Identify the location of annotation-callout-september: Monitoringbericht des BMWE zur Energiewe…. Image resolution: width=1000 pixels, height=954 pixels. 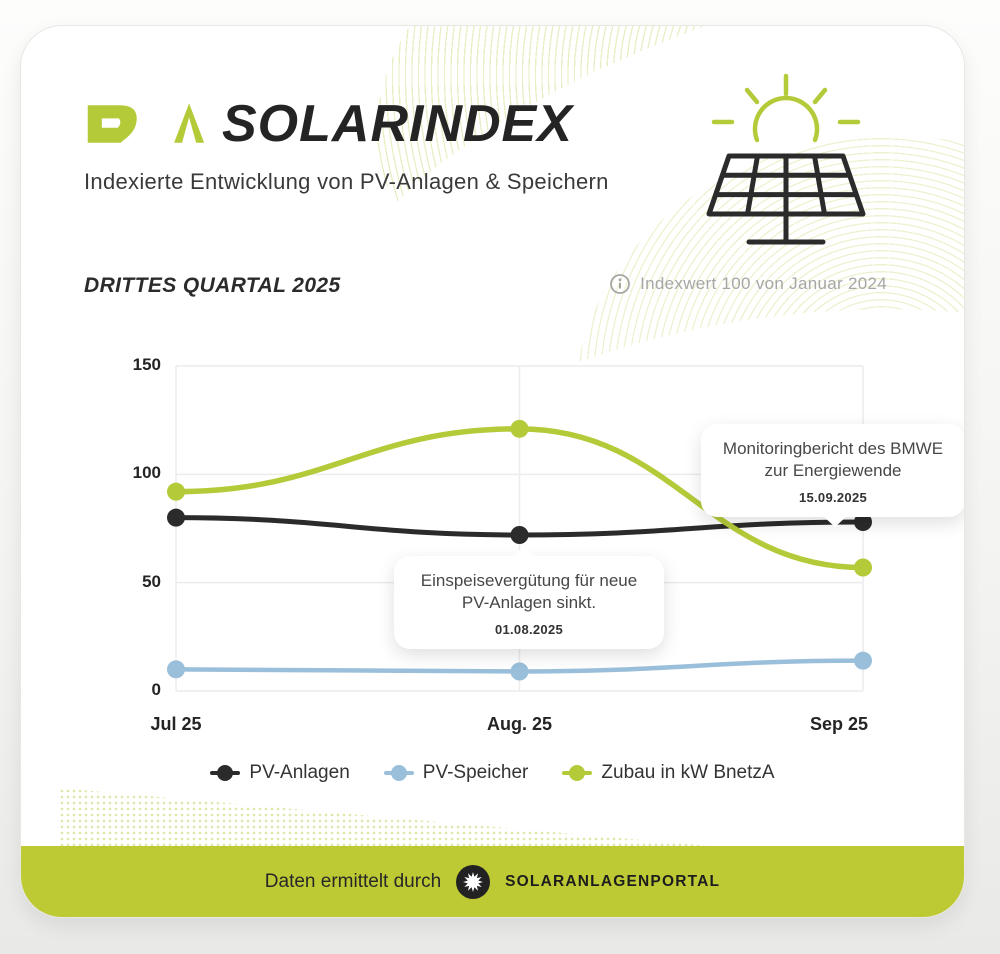
(832, 475).